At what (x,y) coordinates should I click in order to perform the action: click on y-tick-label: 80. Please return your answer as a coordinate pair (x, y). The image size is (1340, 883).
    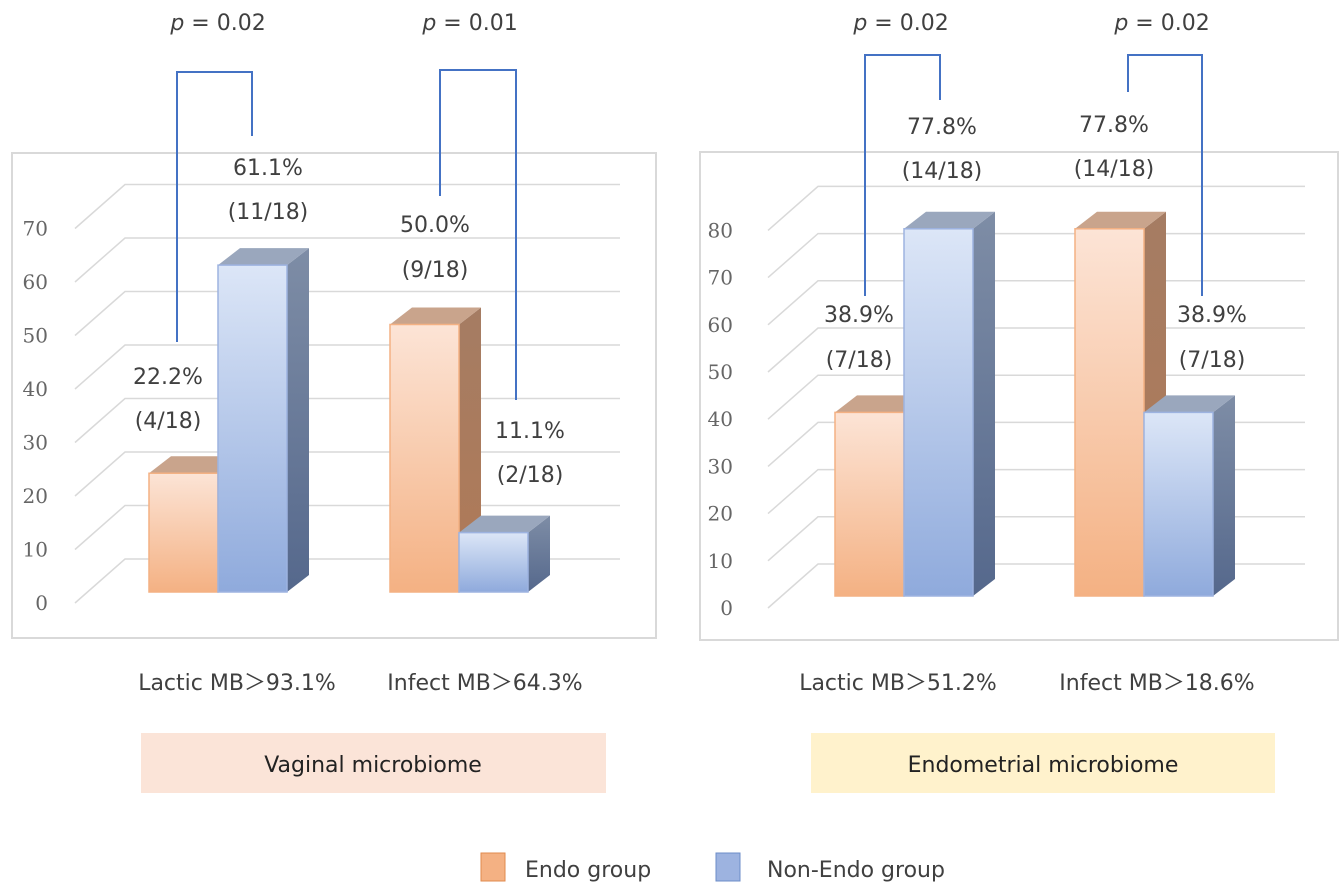
    Looking at the image, I should click on (720, 230).